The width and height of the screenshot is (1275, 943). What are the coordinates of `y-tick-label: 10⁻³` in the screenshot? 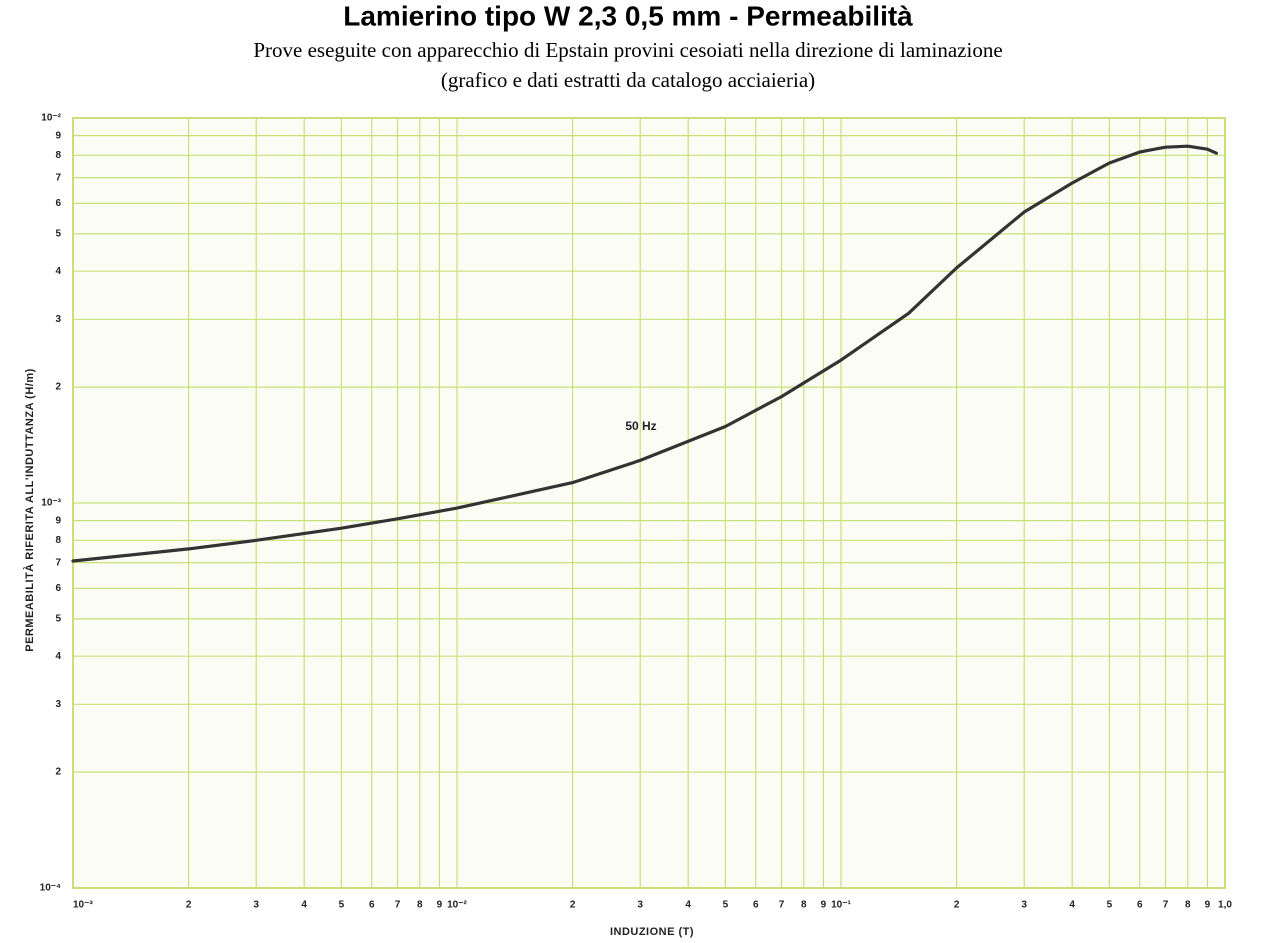 It's located at (51, 503).